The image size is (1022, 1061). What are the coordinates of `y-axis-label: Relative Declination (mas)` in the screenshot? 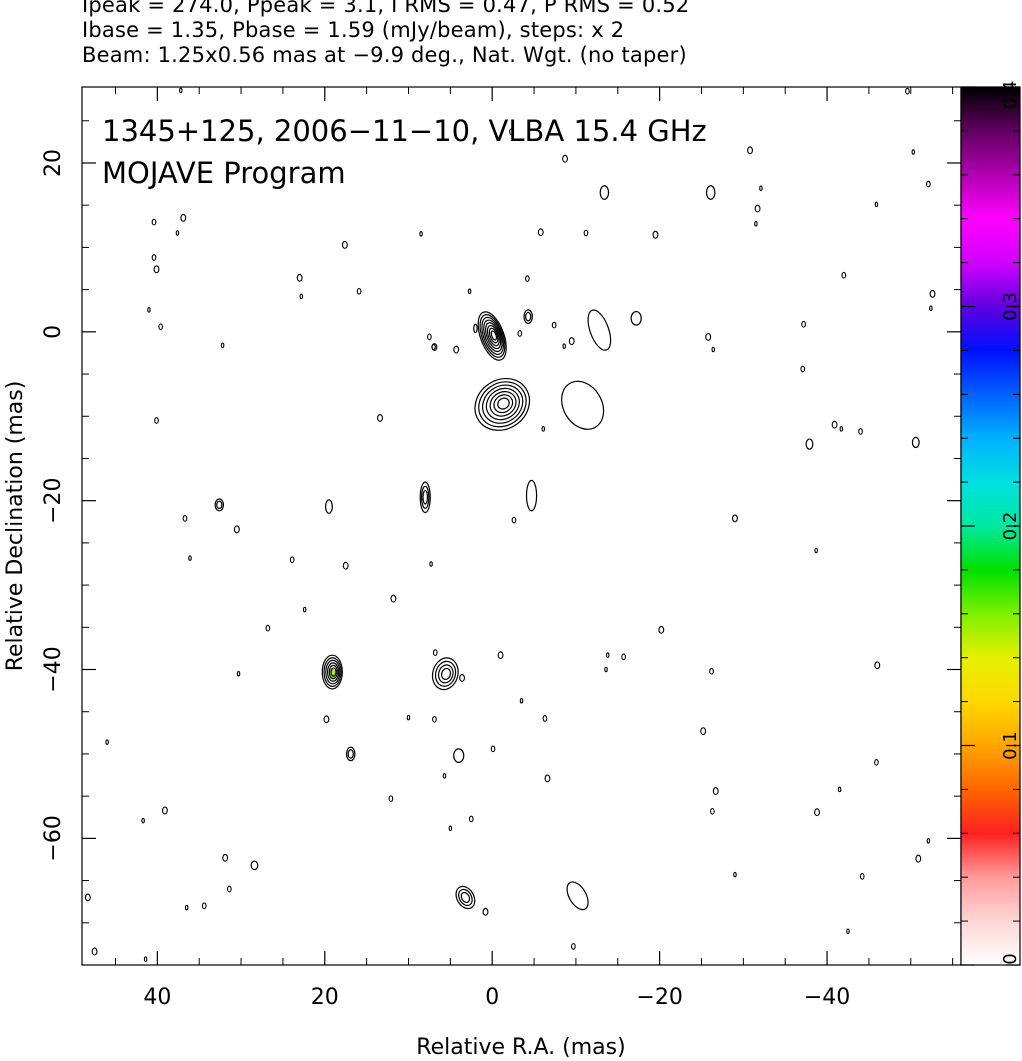 It's located at (15, 526).